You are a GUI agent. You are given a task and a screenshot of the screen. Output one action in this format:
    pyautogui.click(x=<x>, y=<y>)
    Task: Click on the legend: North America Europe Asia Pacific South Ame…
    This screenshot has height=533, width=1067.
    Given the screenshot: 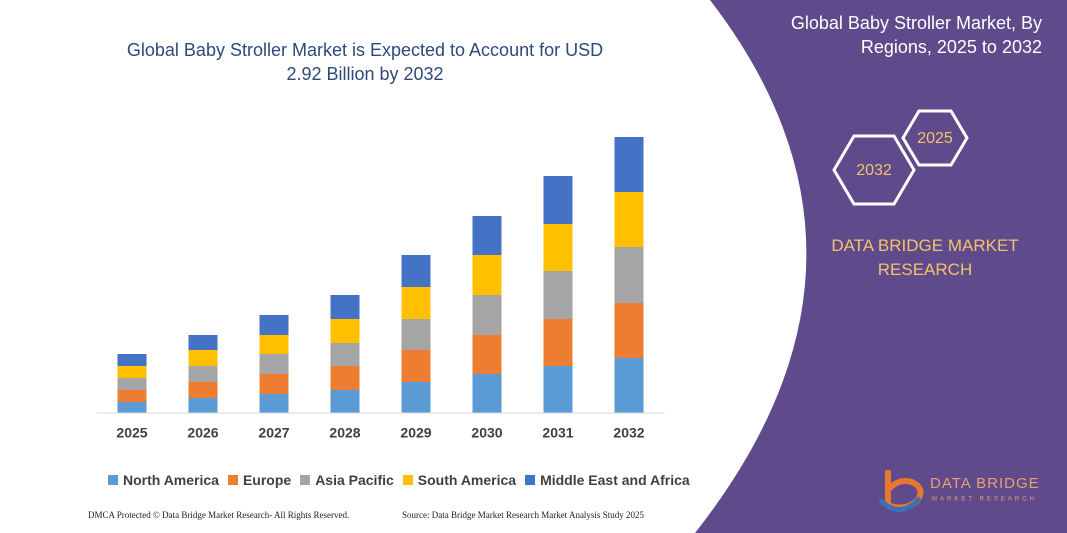 What is the action you would take?
    pyautogui.click(x=399, y=480)
    